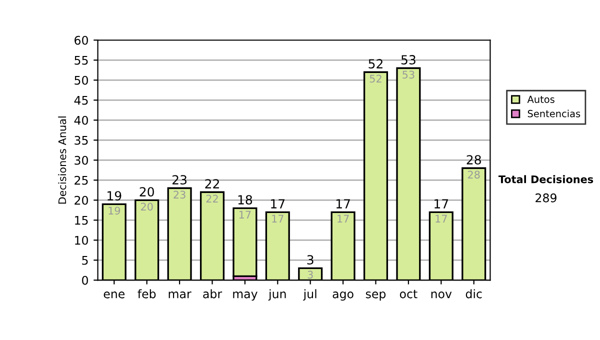  I want to click on total-label: 20, so click(147, 192).